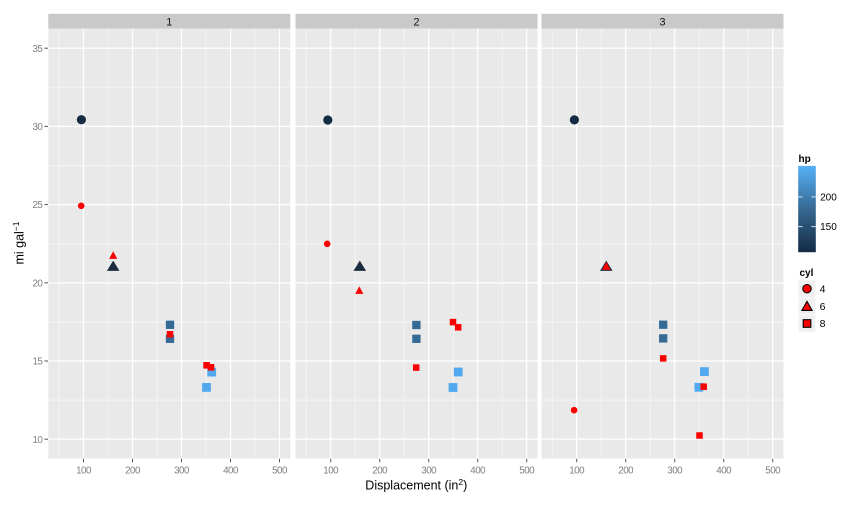  I want to click on svg-text: 20, so click(37, 283).